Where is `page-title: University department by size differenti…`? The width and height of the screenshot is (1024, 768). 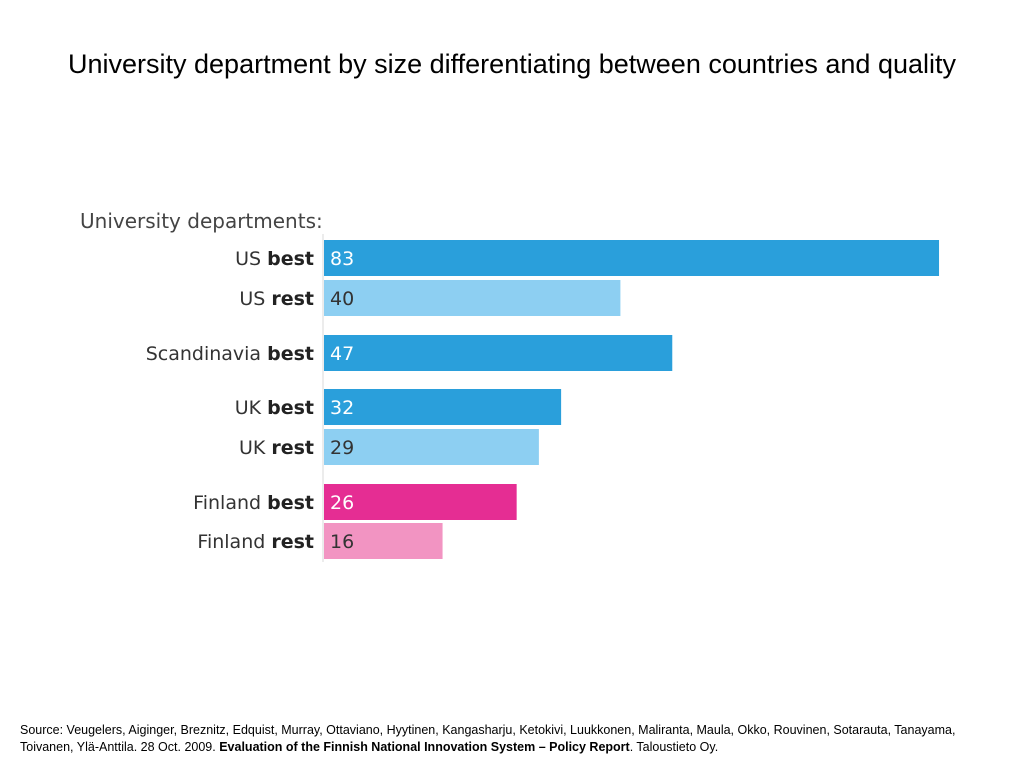
page-title: University department by size differenti… is located at coordinates (512, 64).